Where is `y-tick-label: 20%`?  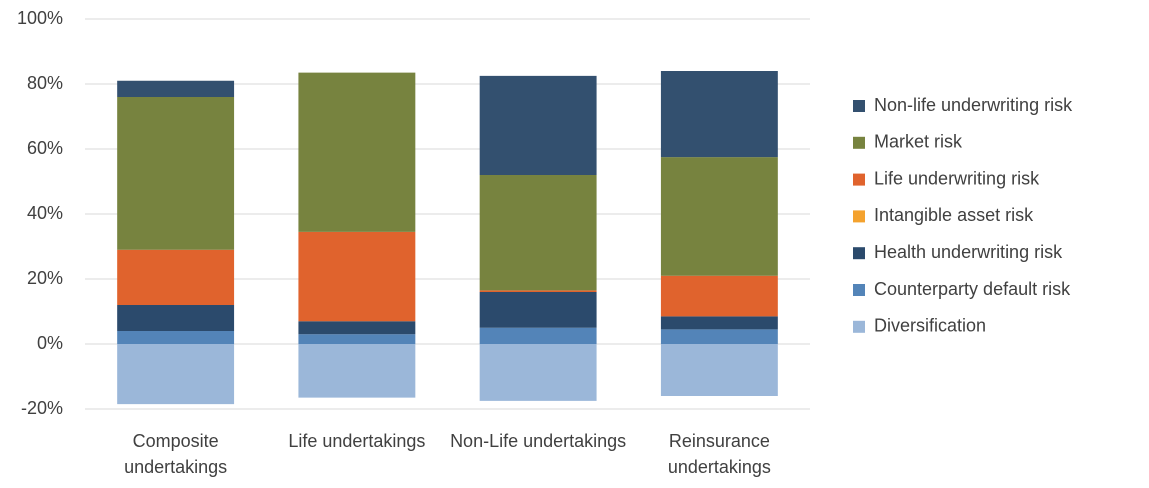 y-tick-label: 20% is located at coordinates (45, 278).